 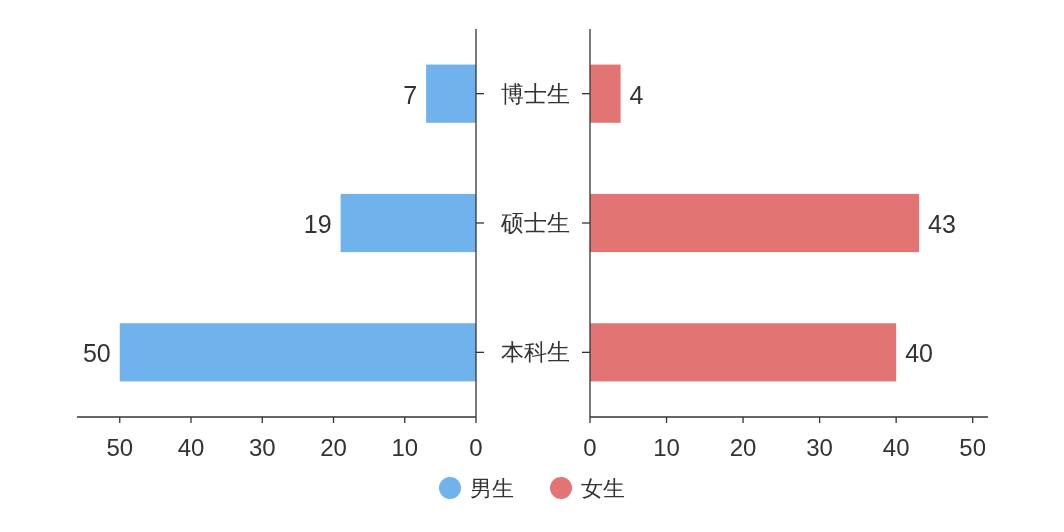 I want to click on data-label: 50, so click(x=96, y=353).